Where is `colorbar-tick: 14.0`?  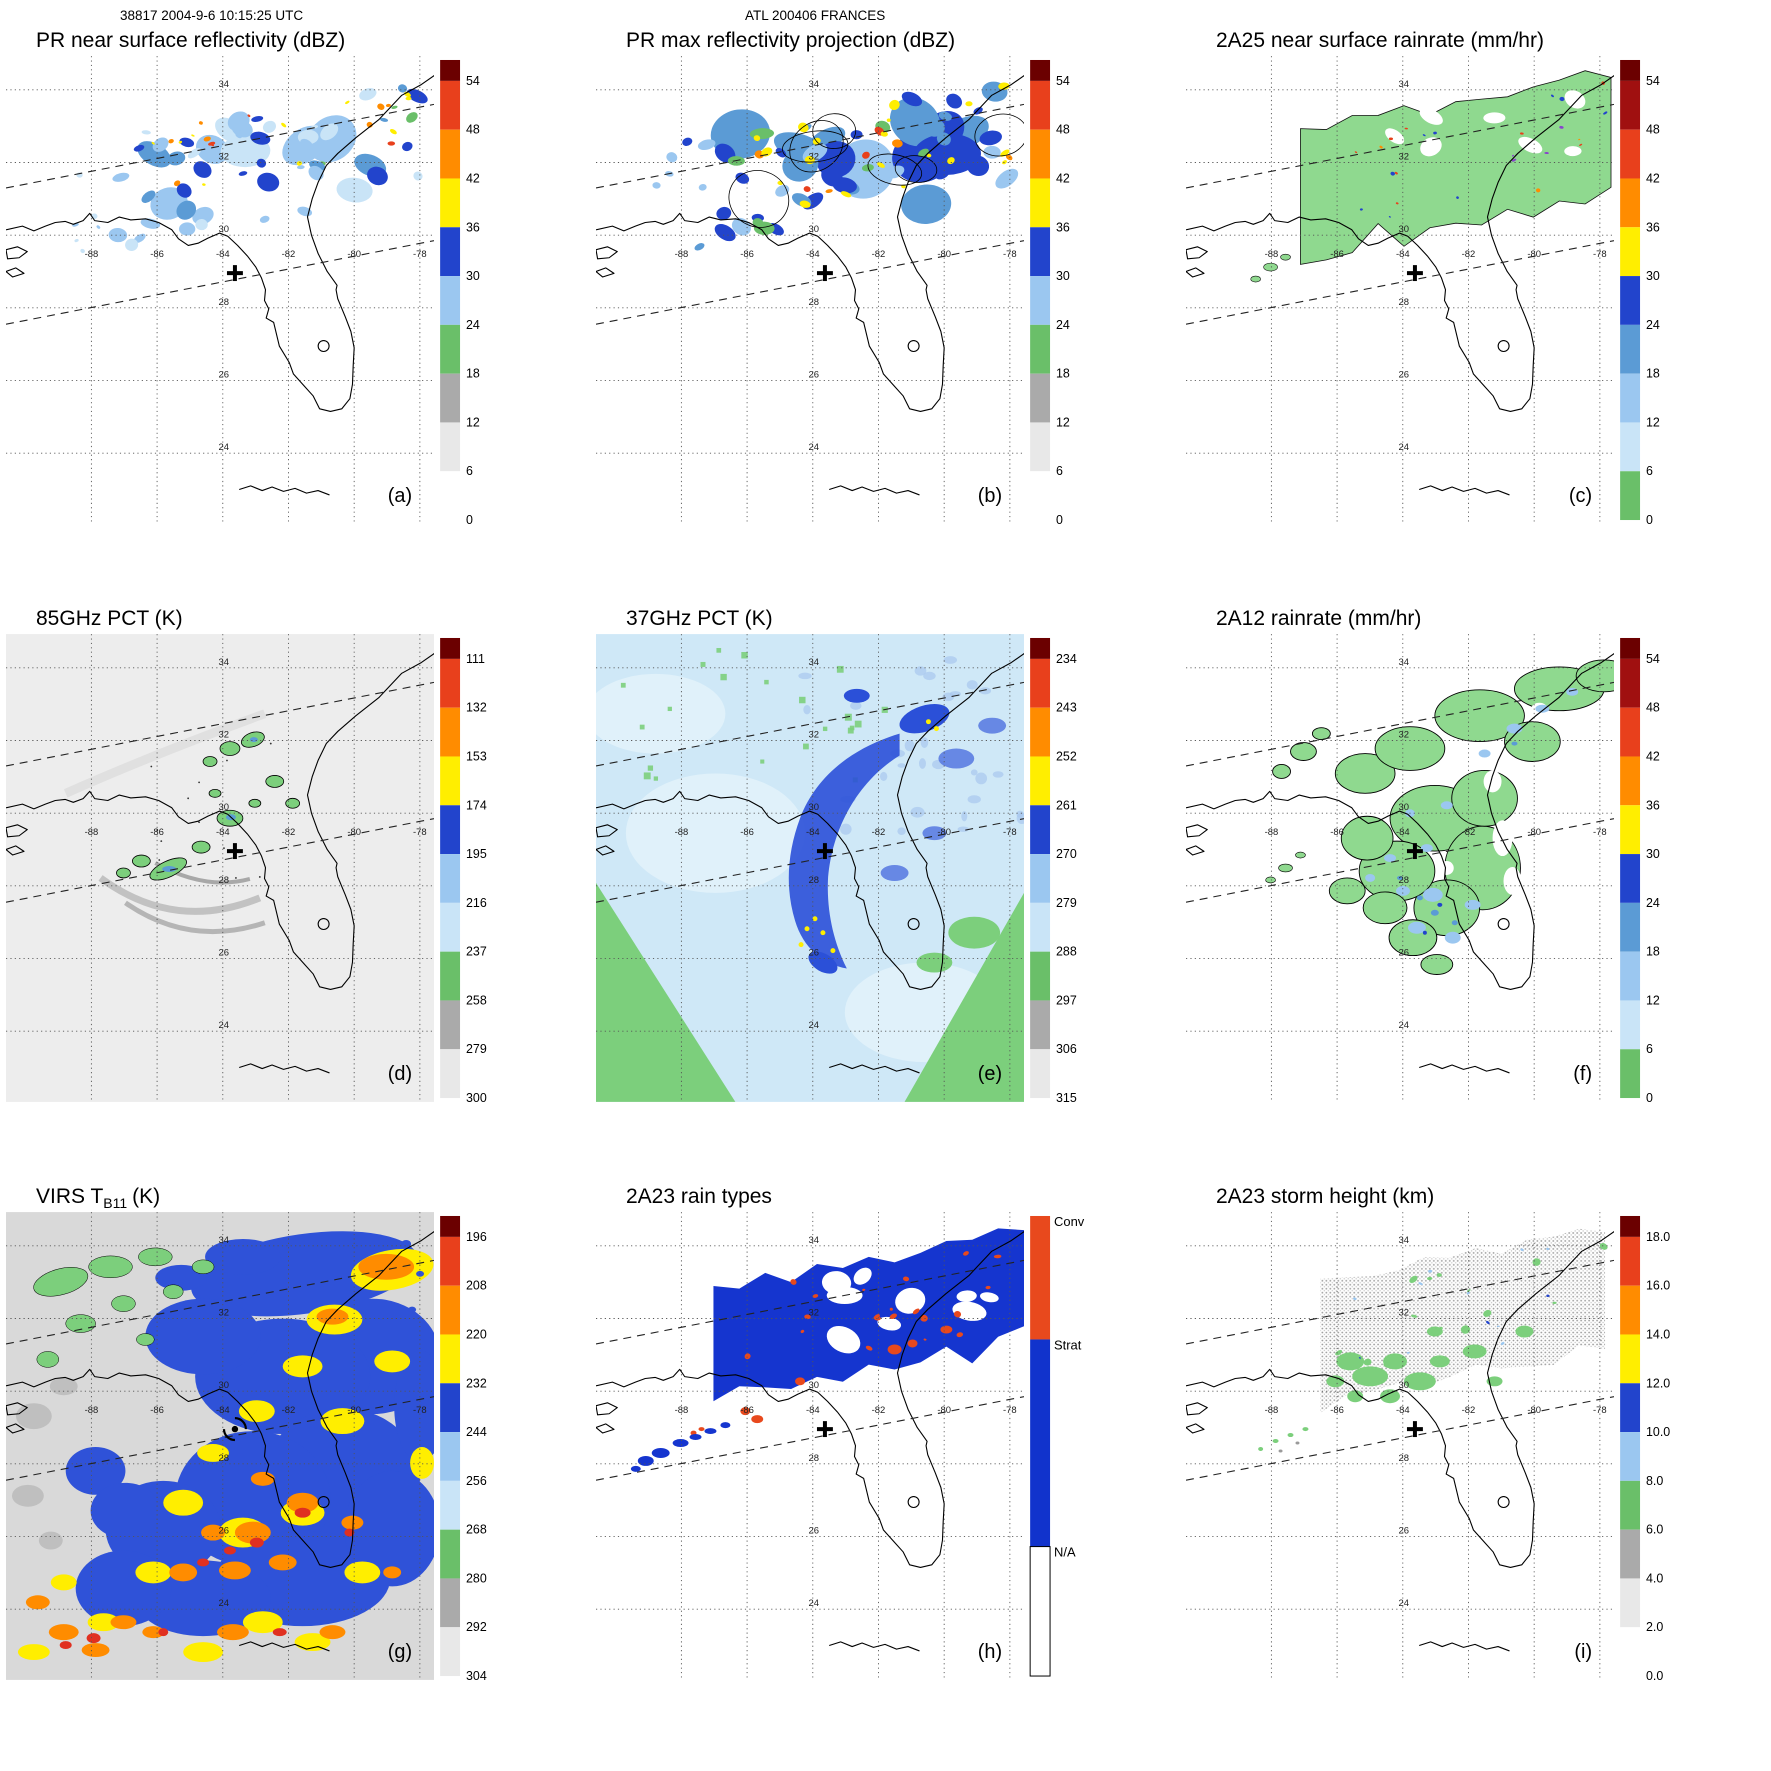 colorbar-tick: 14.0 is located at coordinates (1658, 1334).